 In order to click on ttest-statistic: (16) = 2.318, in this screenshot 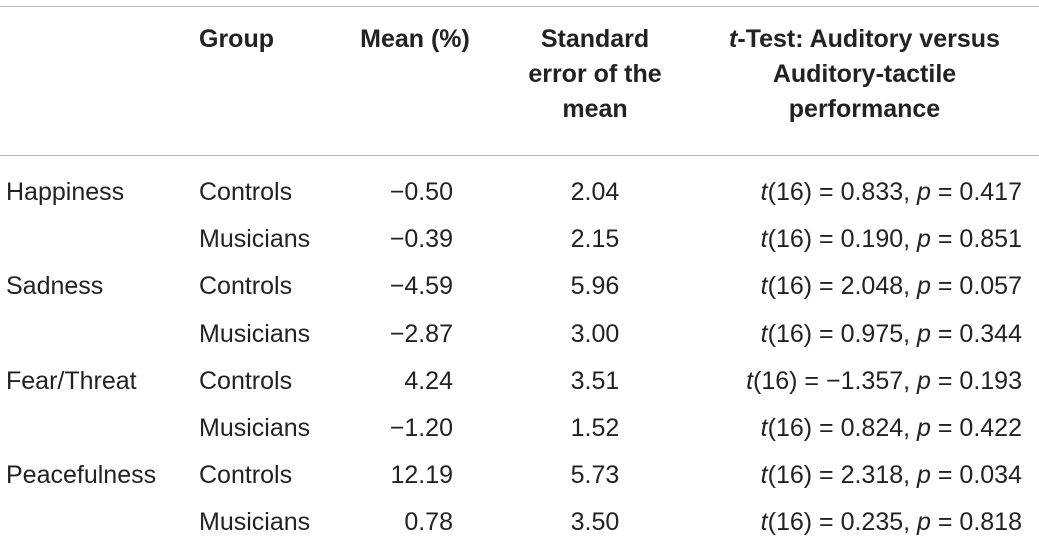, I will do `click(842, 475)`.